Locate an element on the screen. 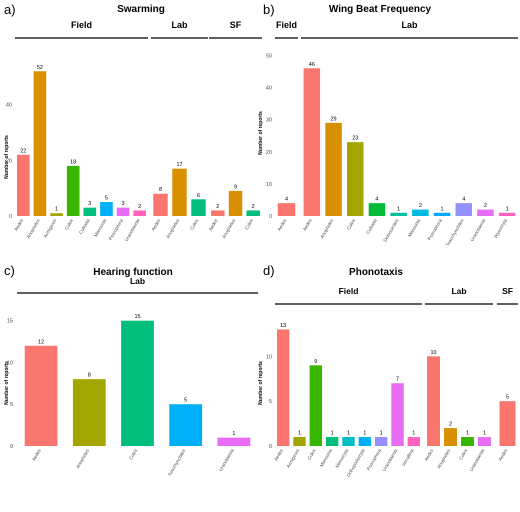 This screenshot has width=520, height=512. y-ticks-layer: 0 20 40 is located at coordinates (9, 161).